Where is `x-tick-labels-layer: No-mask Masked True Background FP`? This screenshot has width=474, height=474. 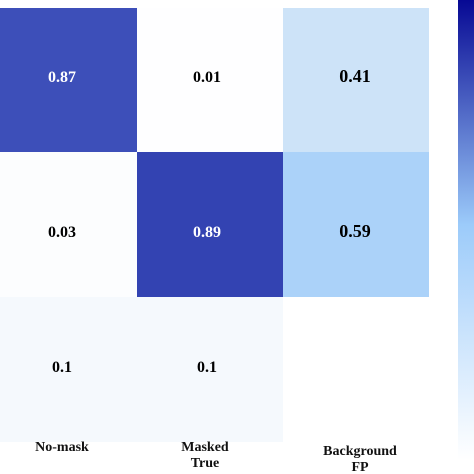 x-tick-labels-layer: No-mask Masked True Background FP is located at coordinates (216, 457).